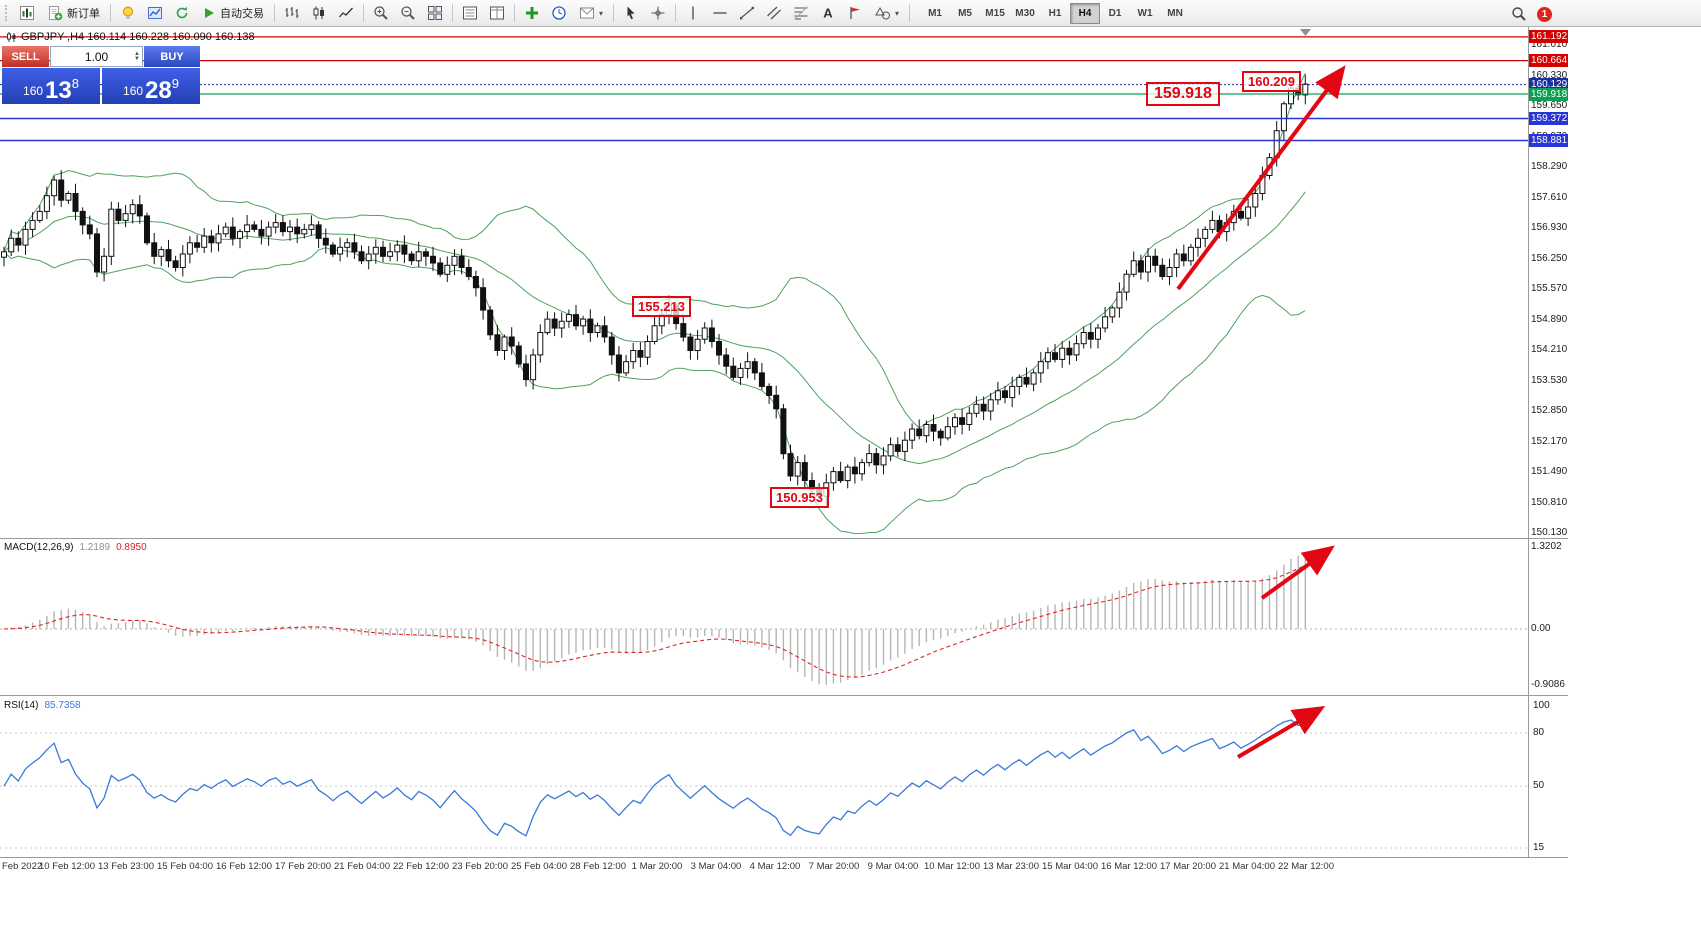  Describe the element at coordinates (1175, 13) in the screenshot. I see `timeframe-mn: MN` at that location.